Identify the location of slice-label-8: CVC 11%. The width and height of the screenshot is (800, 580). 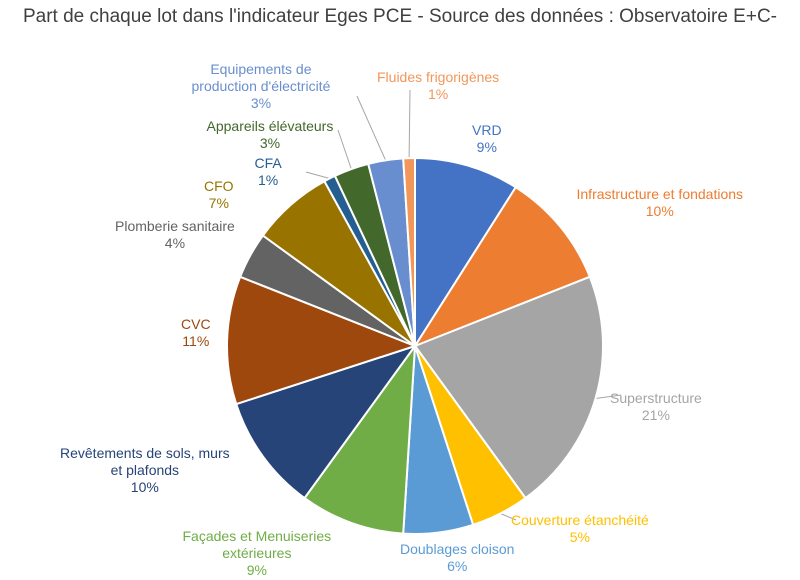
(196, 333).